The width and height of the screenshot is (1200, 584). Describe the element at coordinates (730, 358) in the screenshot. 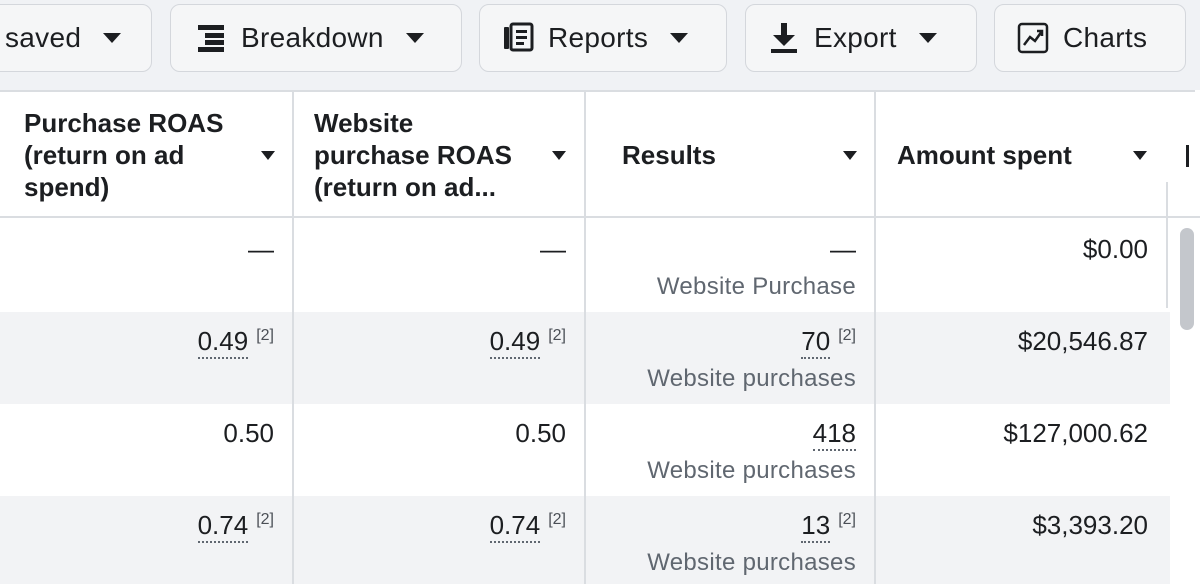

I see `cell-results: 70 [2] Website purchases` at that location.